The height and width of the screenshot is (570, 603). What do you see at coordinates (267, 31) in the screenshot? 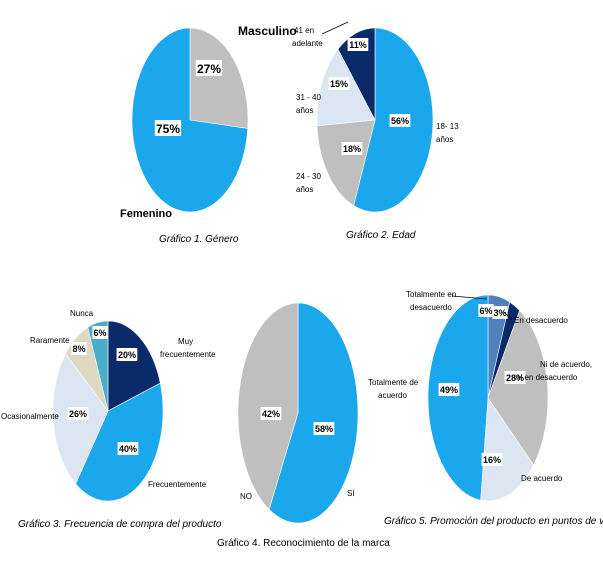
I see `c1-cat-masculino: Masculino` at bounding box center [267, 31].